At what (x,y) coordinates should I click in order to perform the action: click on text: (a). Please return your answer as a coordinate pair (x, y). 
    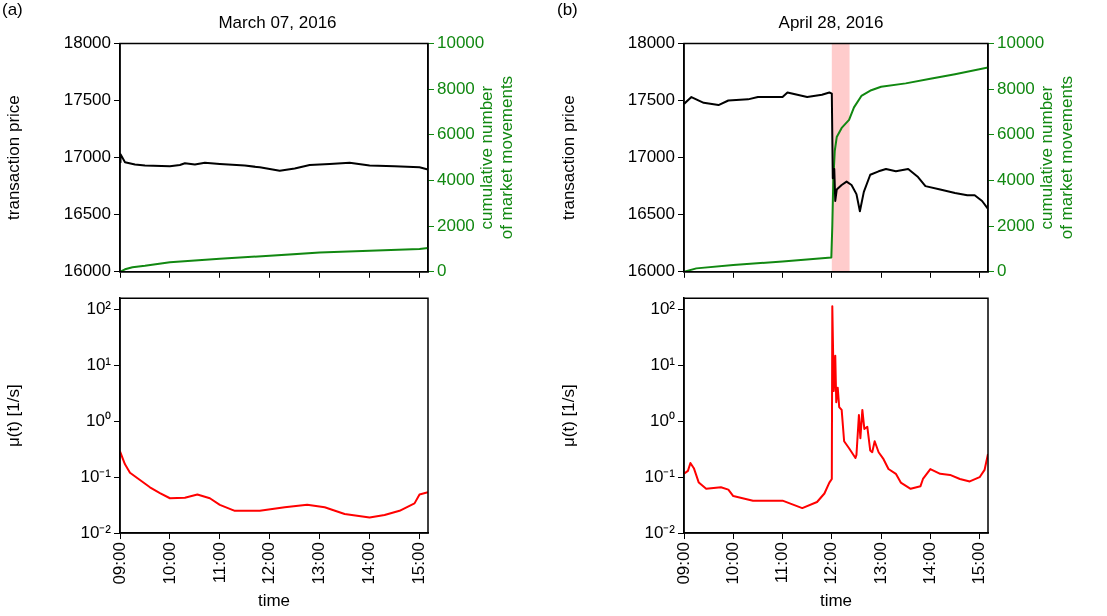
    Looking at the image, I should click on (12, 10).